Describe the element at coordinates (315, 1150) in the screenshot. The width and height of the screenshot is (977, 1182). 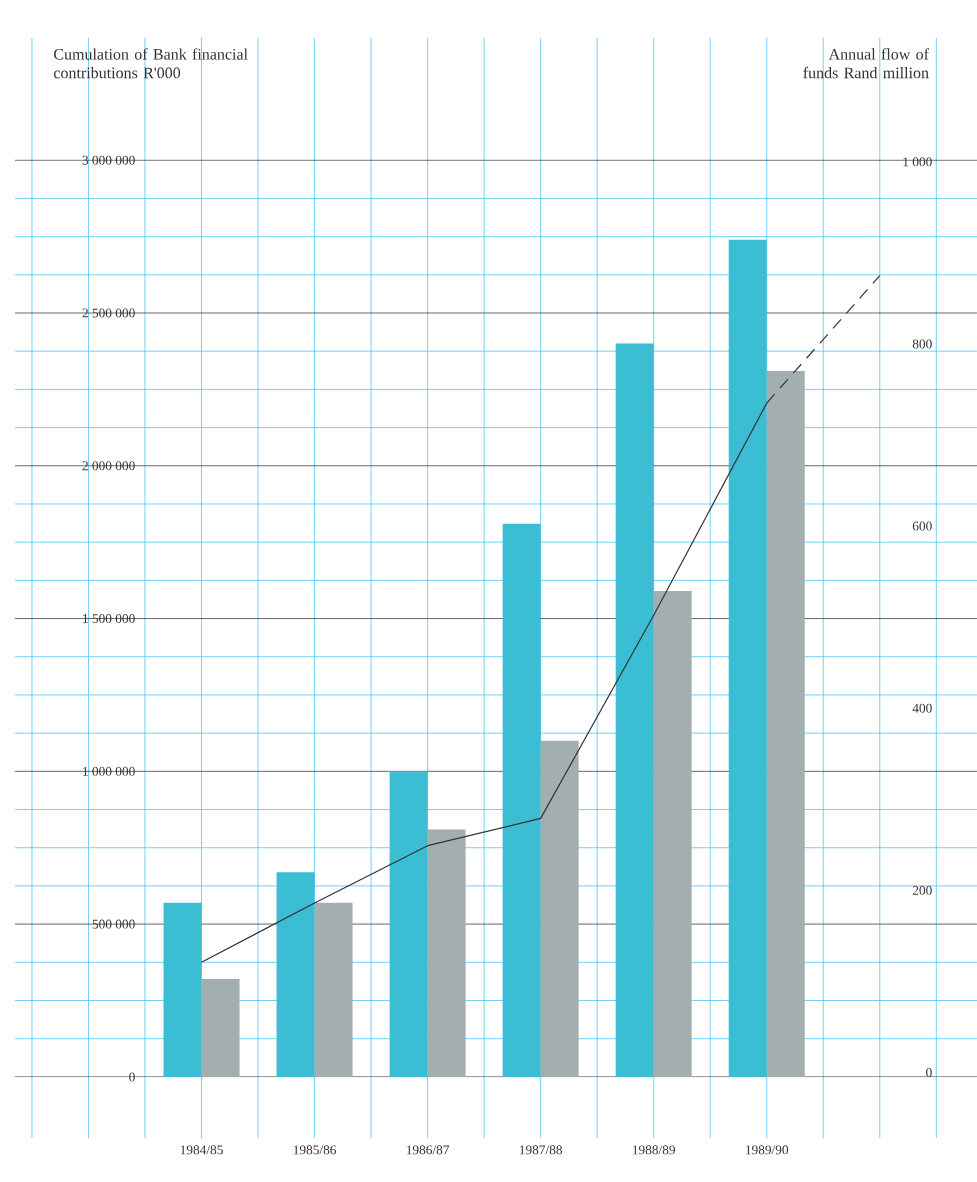
I see `x-tick-label: 1985/86` at that location.